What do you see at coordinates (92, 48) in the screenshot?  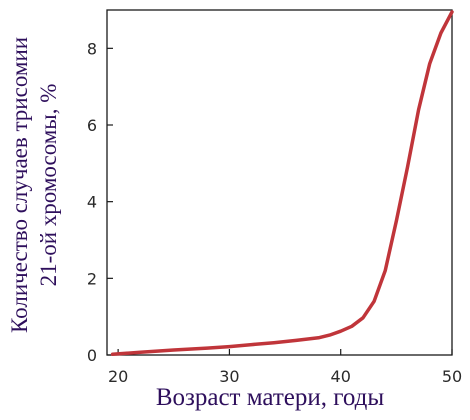 I see `y-tick-label: 8` at bounding box center [92, 48].